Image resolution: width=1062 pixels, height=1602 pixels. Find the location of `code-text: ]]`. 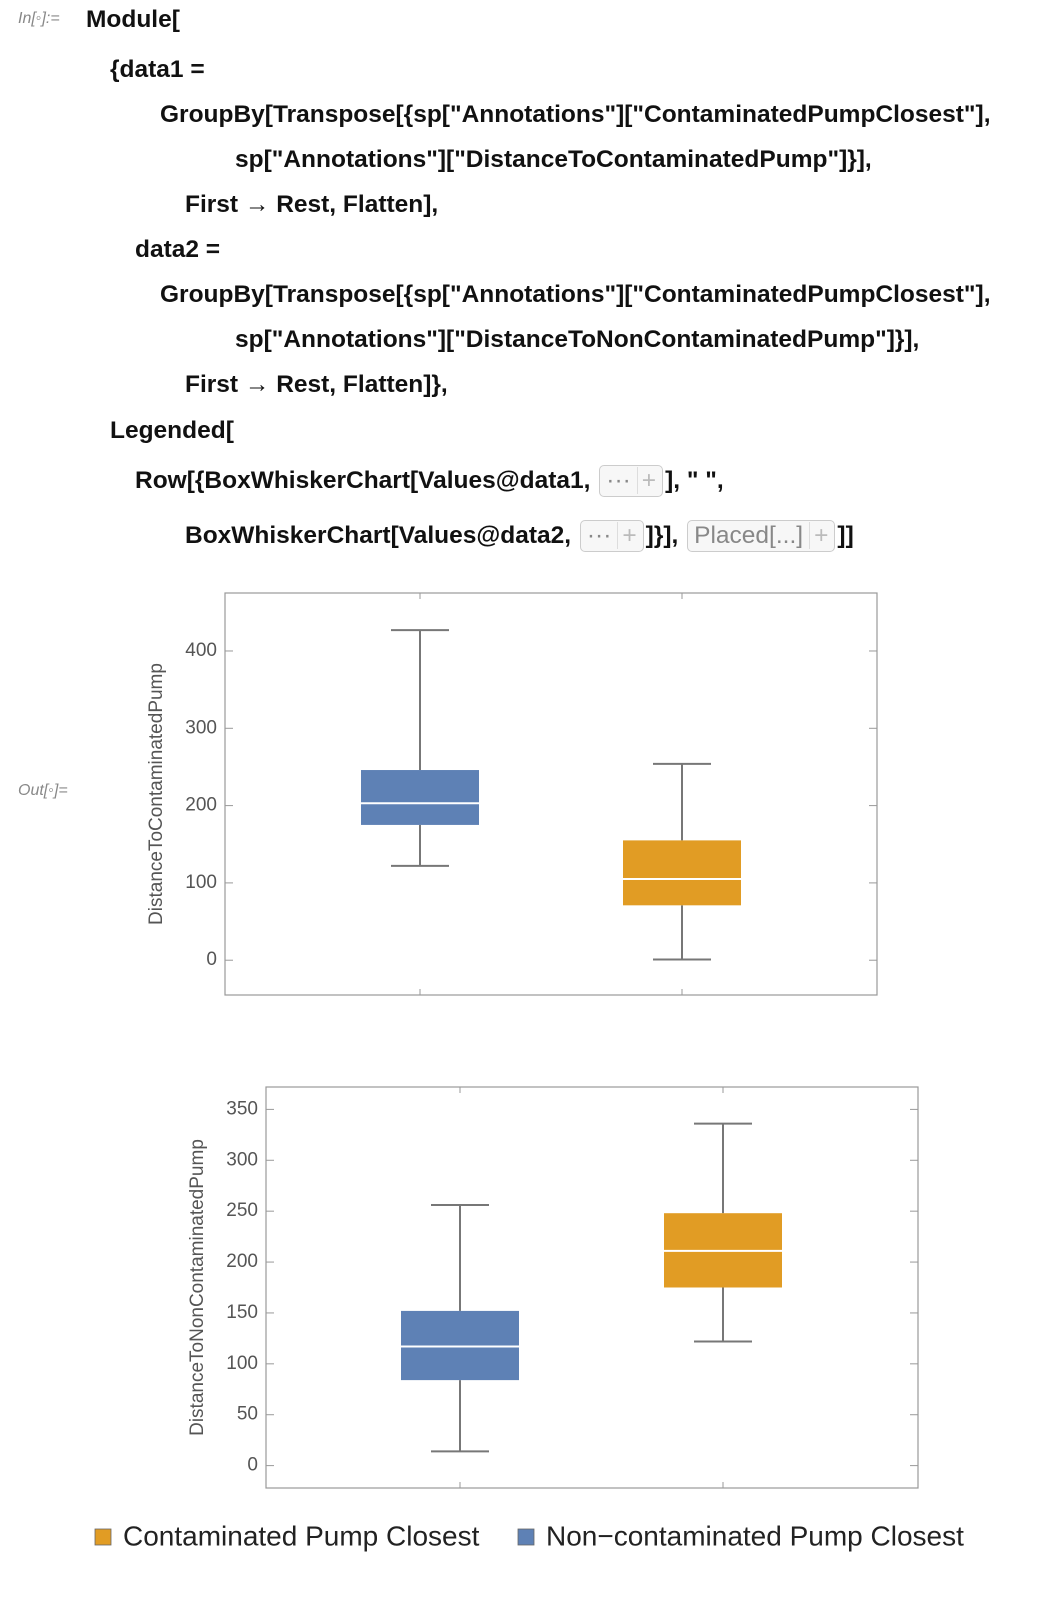

code-text: ]] is located at coordinates (845, 535).